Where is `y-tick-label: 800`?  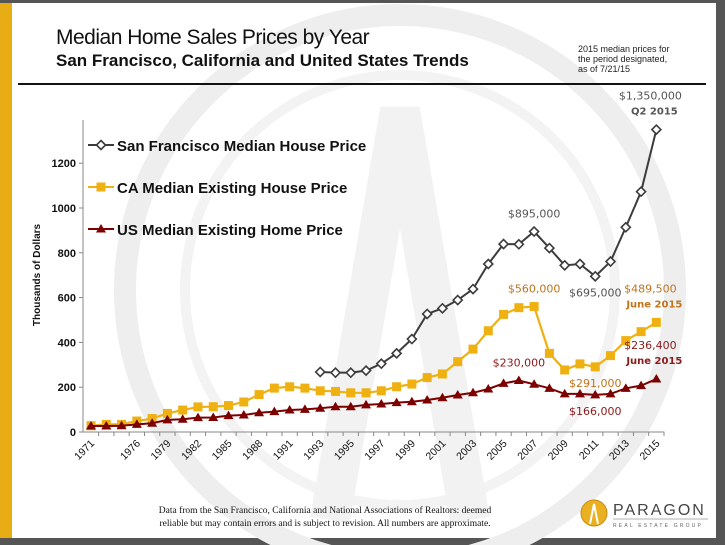
y-tick-label: 800 is located at coordinates (67, 254).